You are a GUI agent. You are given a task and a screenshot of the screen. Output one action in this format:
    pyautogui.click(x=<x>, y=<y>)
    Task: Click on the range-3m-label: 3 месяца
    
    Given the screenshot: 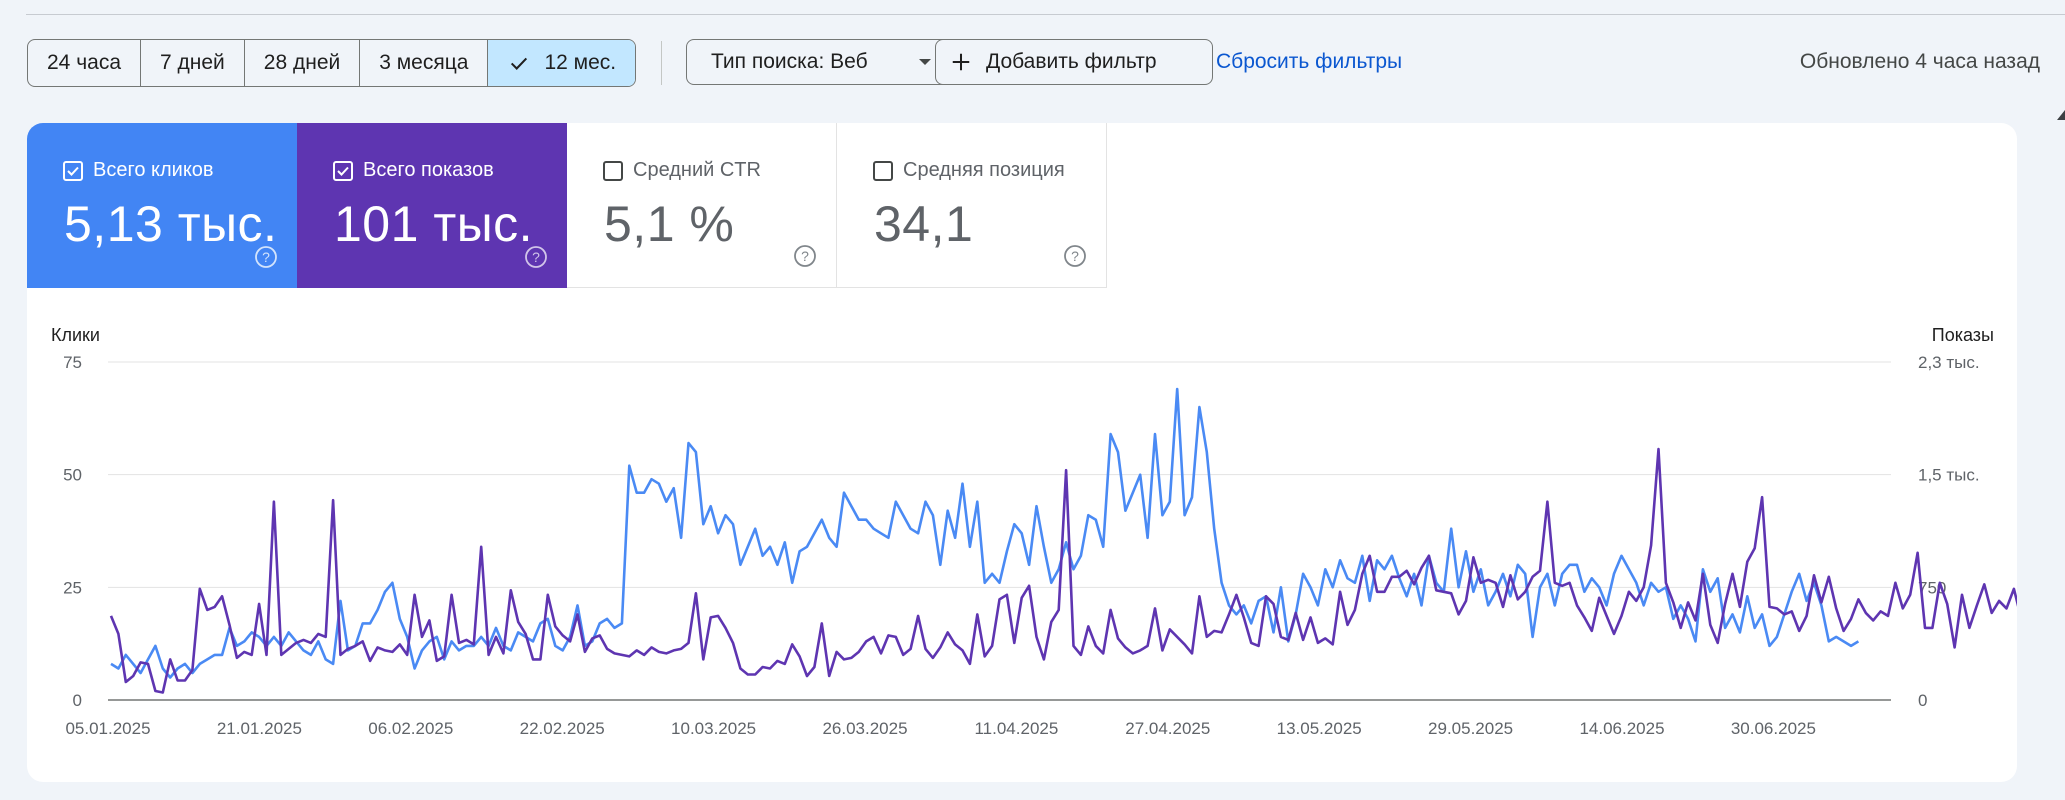 What is the action you would take?
    pyautogui.click(x=424, y=62)
    